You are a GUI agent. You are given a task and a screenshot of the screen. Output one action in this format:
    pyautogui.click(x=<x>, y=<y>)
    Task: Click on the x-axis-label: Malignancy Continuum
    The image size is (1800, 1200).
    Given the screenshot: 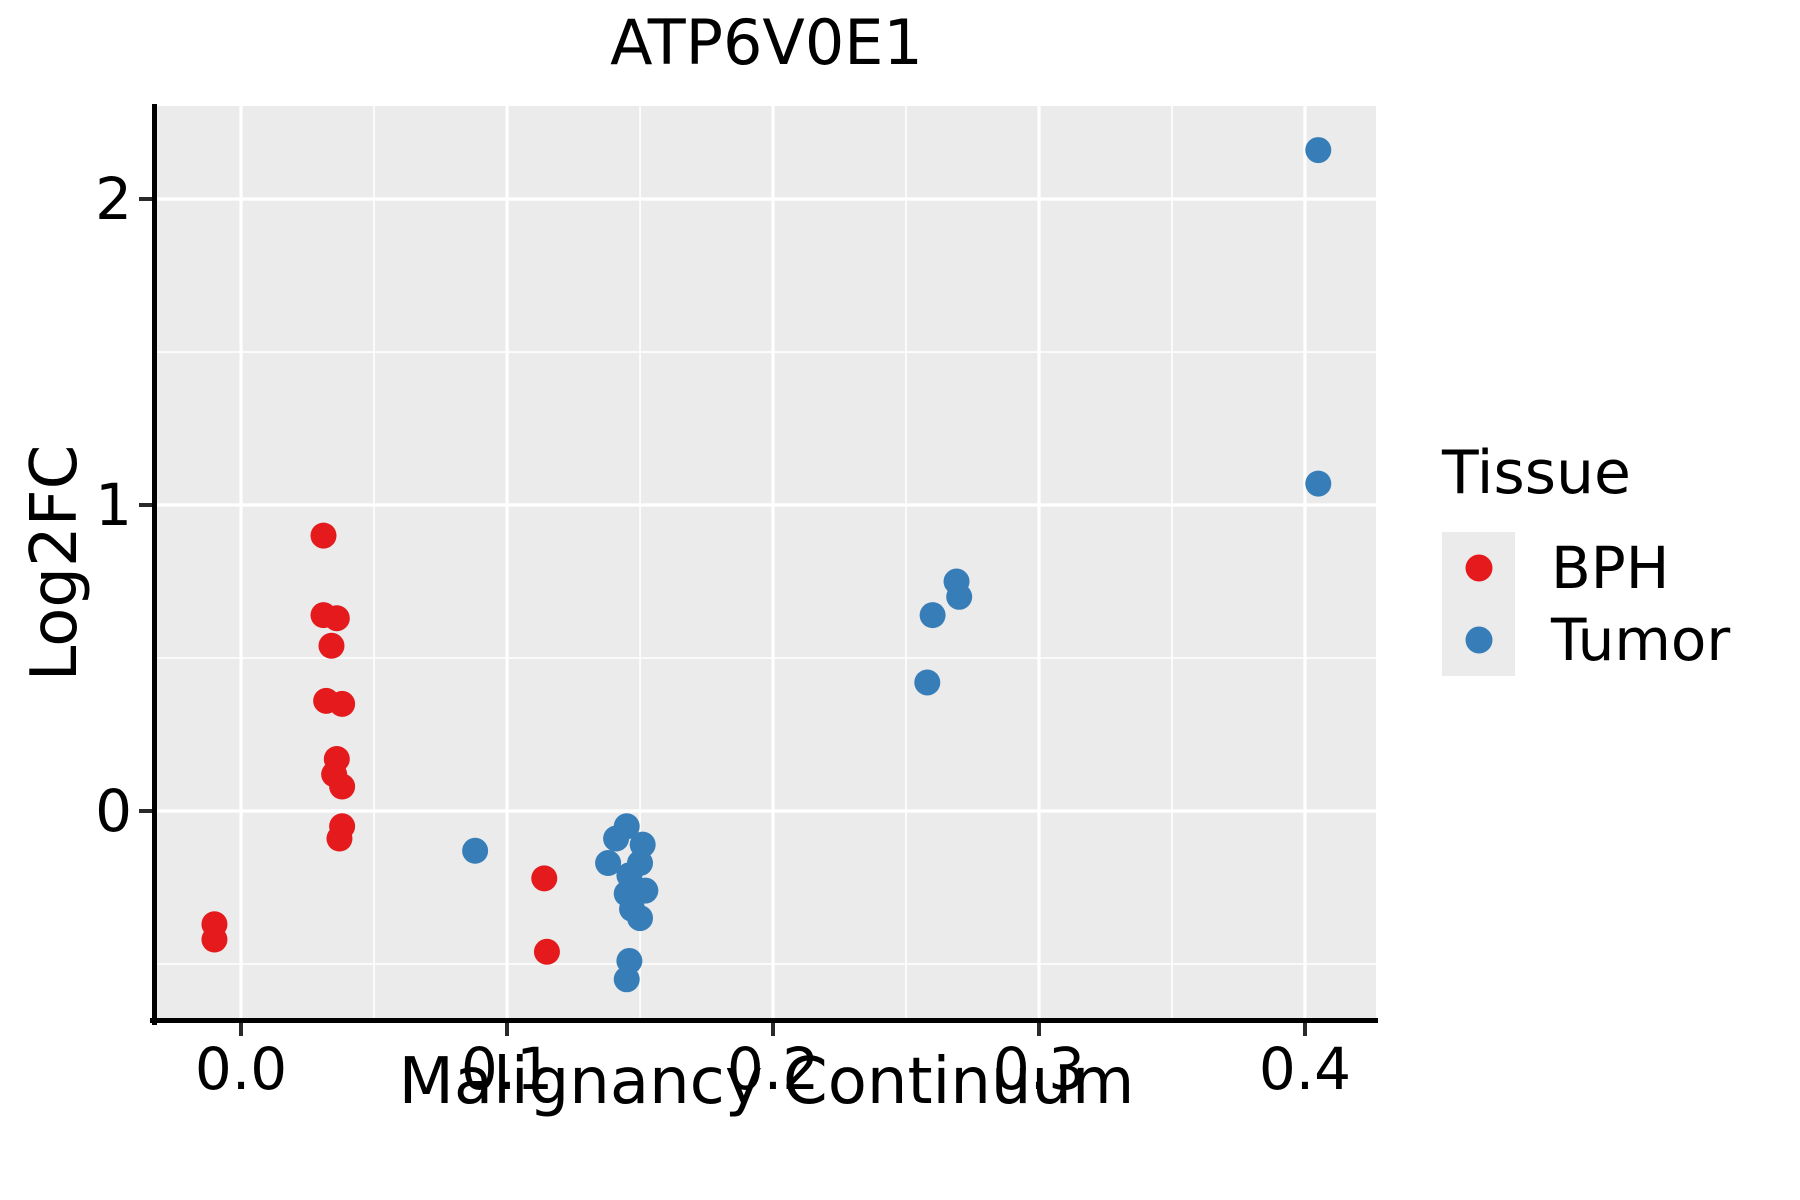 What is the action you would take?
    pyautogui.click(x=766, y=1082)
    